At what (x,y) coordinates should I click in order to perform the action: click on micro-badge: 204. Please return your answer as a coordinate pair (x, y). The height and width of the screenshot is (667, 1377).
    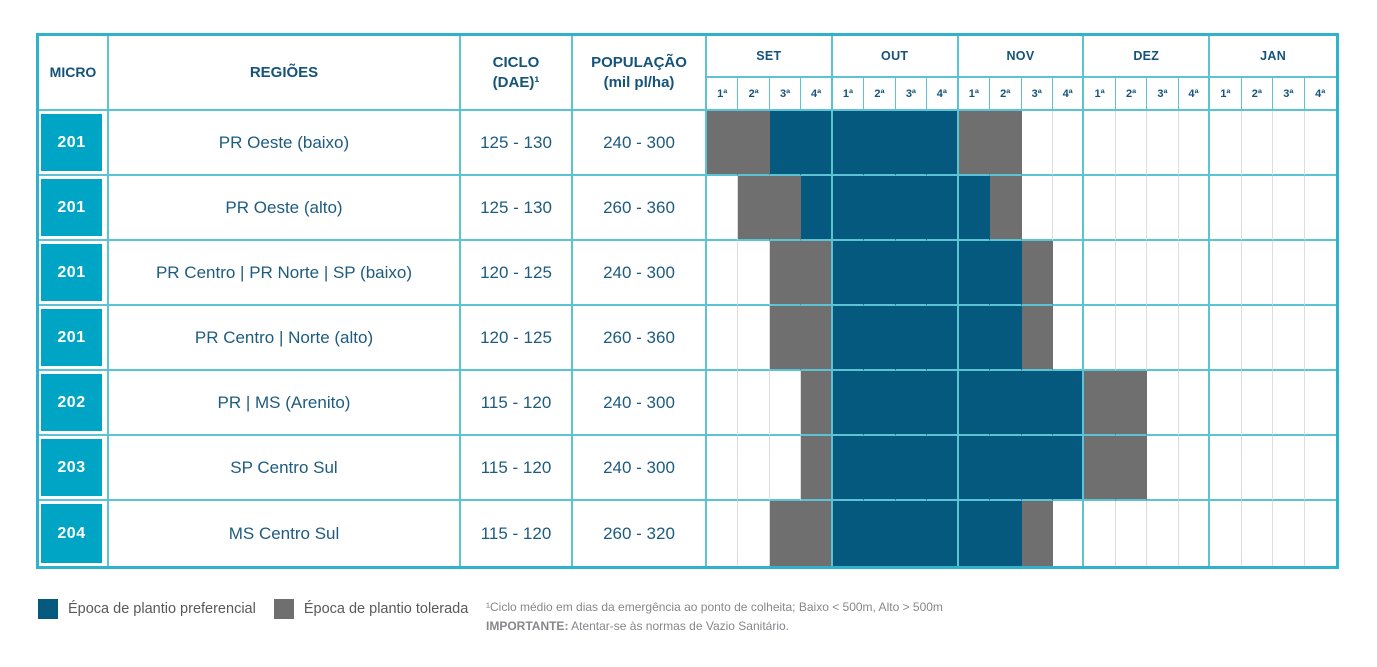
    Looking at the image, I should click on (71, 533).